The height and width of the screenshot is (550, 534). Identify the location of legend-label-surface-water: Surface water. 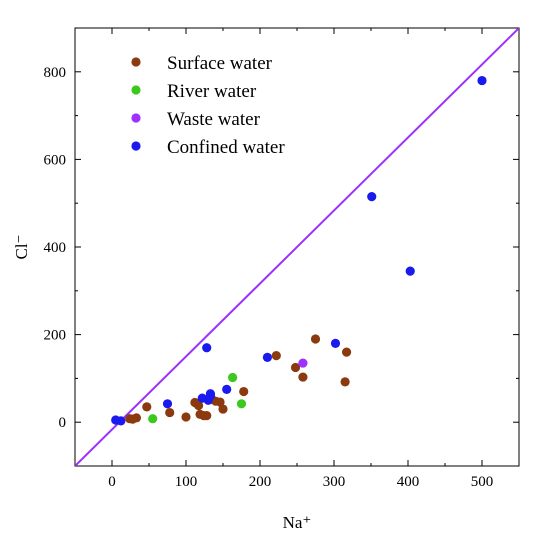
(220, 63).